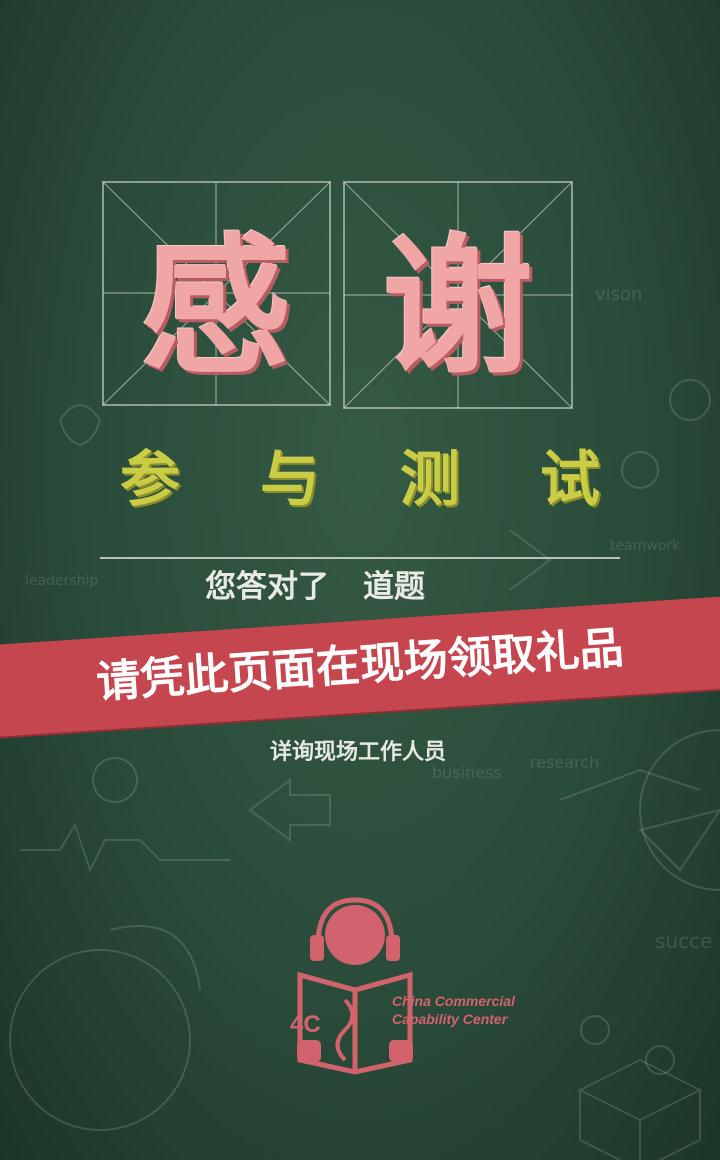 Image resolution: width=720 pixels, height=1160 pixels. Describe the element at coordinates (630, 784) in the screenshot. I see `connector-doodle` at that location.